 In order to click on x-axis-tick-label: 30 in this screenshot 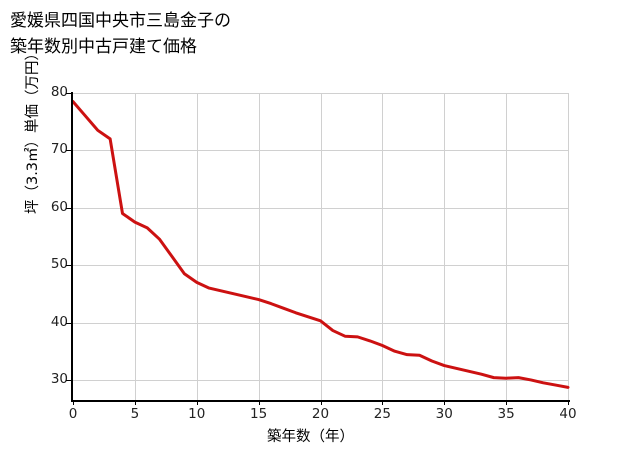, I will do `click(444, 414)`.